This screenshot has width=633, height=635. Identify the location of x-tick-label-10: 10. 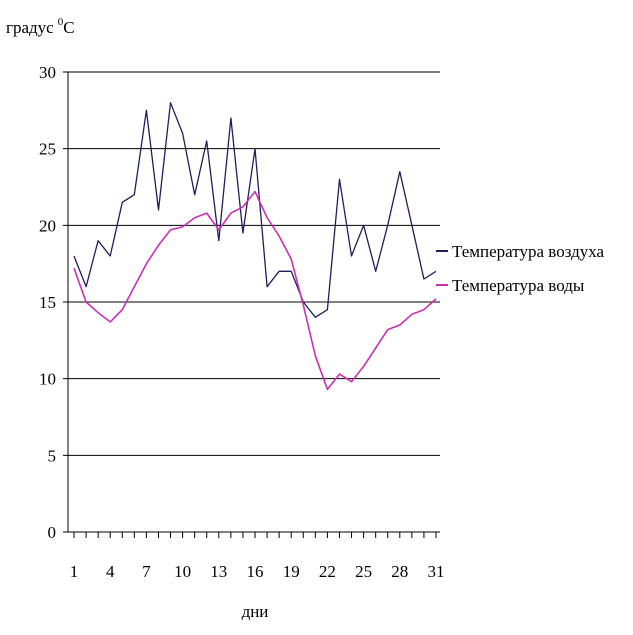
(182, 571).